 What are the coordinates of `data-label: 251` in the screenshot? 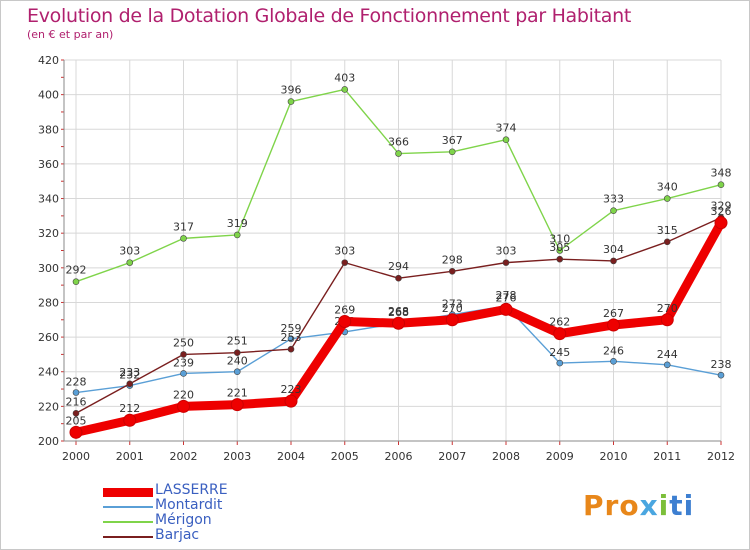 It's located at (237, 341).